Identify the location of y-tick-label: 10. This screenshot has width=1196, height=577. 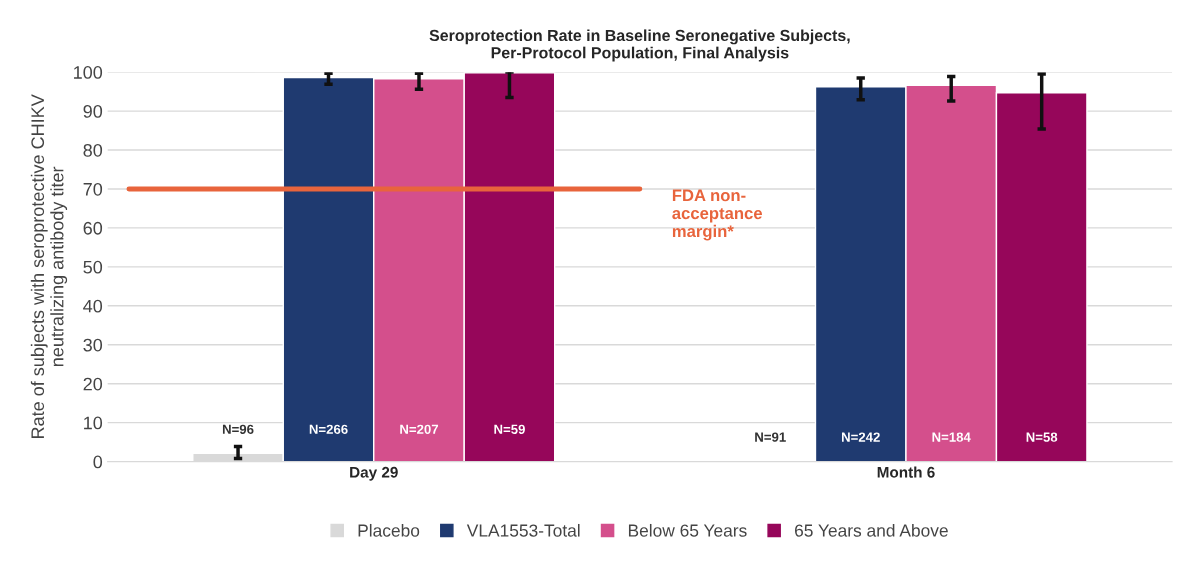
(93, 423).